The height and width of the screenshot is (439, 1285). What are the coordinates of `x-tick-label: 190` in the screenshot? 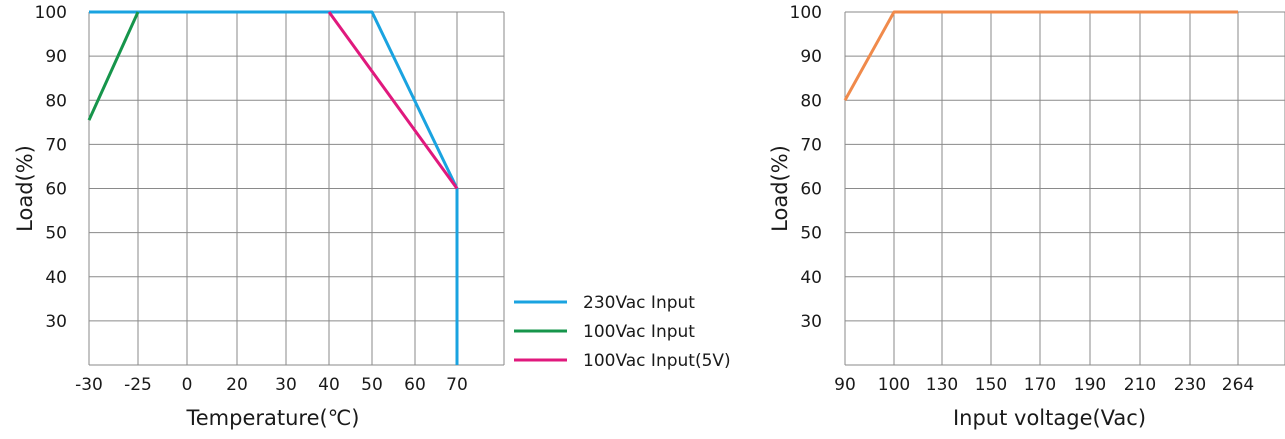 It's located at (1090, 385).